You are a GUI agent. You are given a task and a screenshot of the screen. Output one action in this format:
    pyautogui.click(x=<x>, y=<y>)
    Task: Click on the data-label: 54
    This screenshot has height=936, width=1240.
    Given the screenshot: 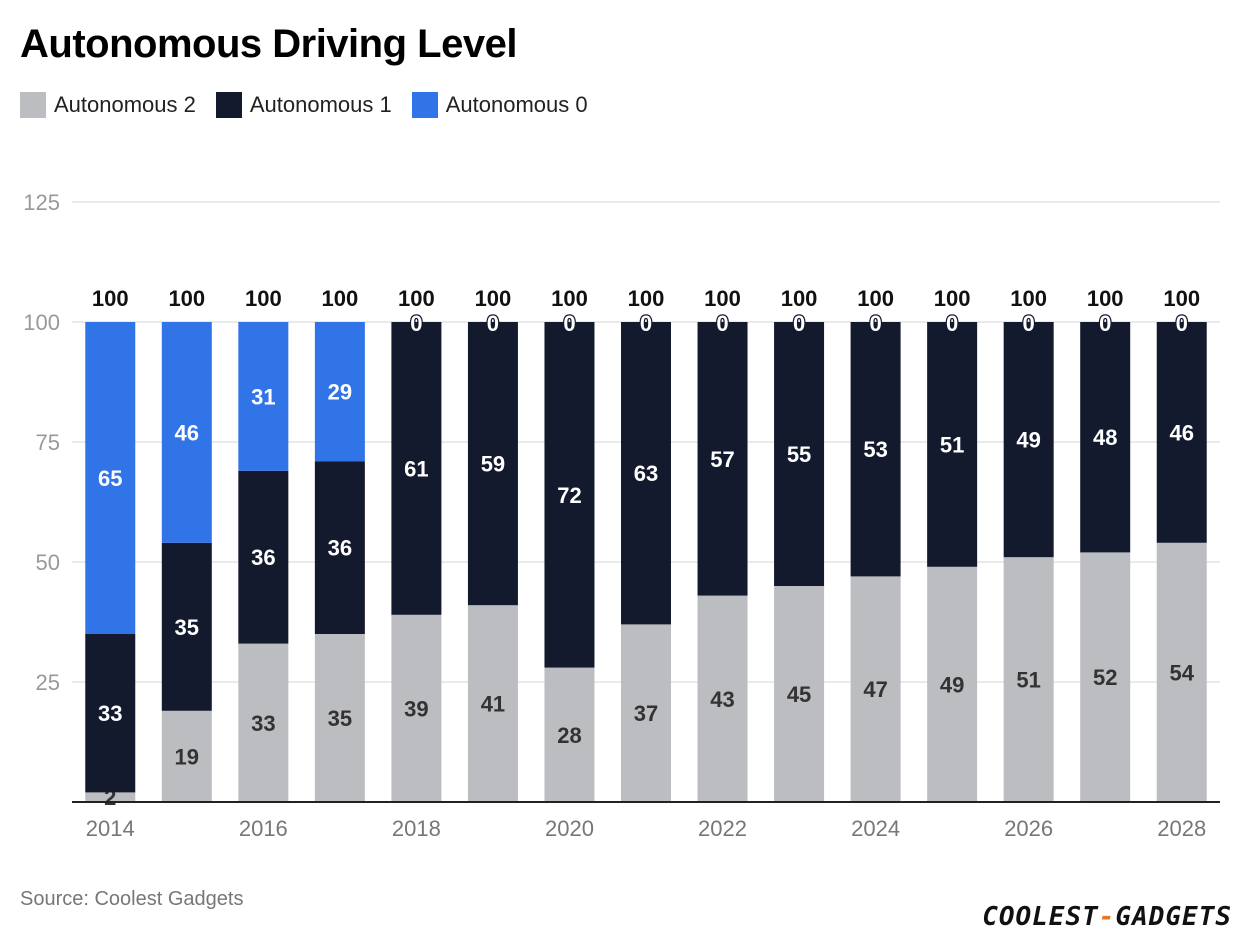 What is the action you would take?
    pyautogui.click(x=1181, y=672)
    